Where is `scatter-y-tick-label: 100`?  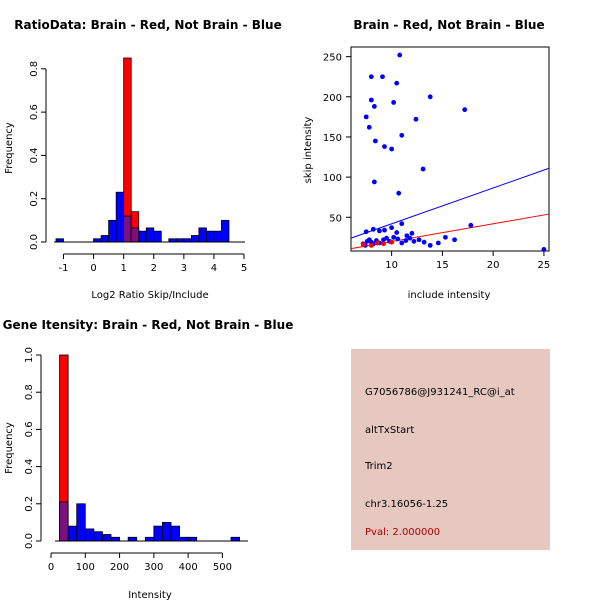
scatter-y-tick-label: 100 is located at coordinates (332, 178).